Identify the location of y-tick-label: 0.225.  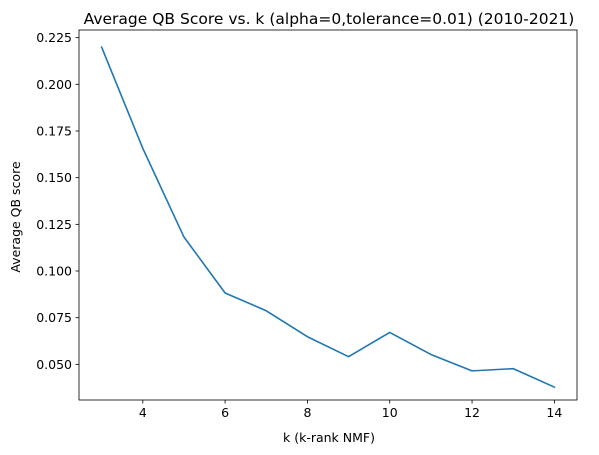
(54, 37).